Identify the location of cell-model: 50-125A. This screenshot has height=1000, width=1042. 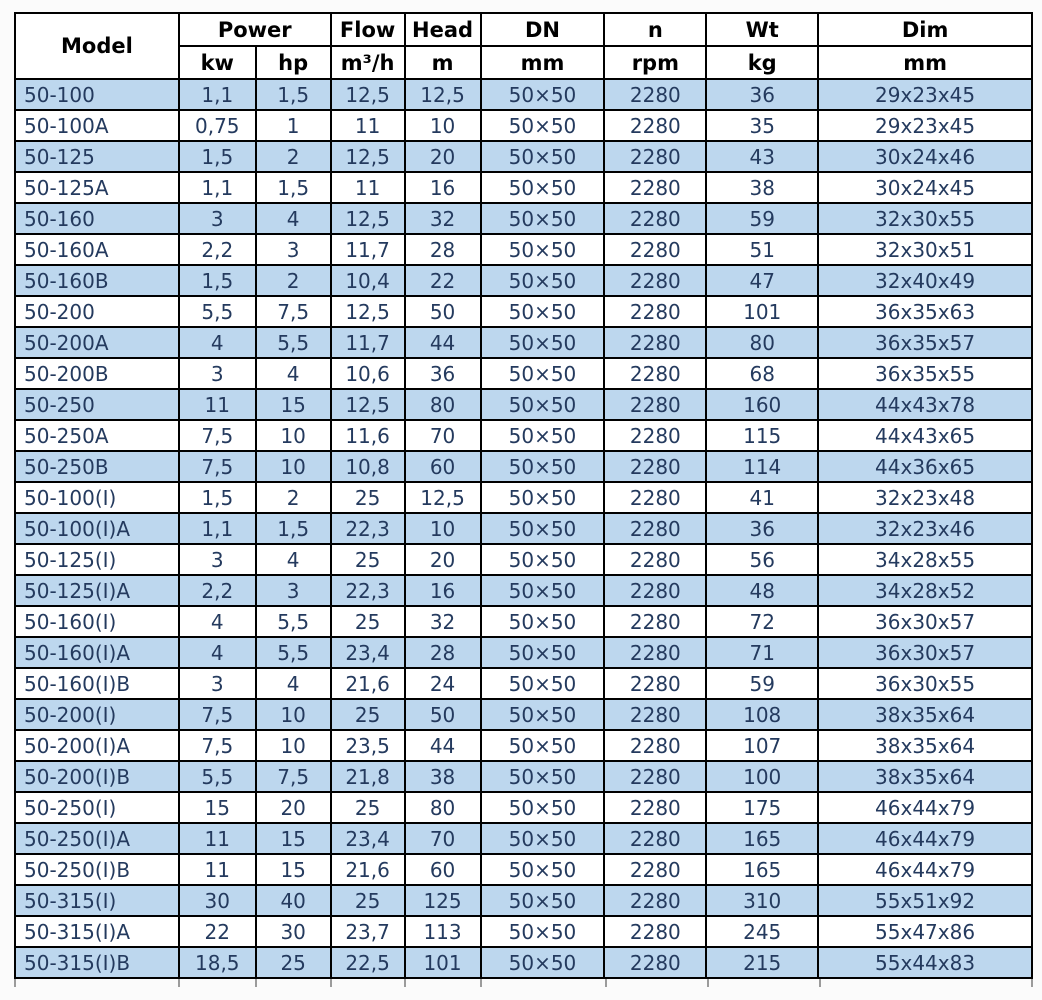
(97, 187).